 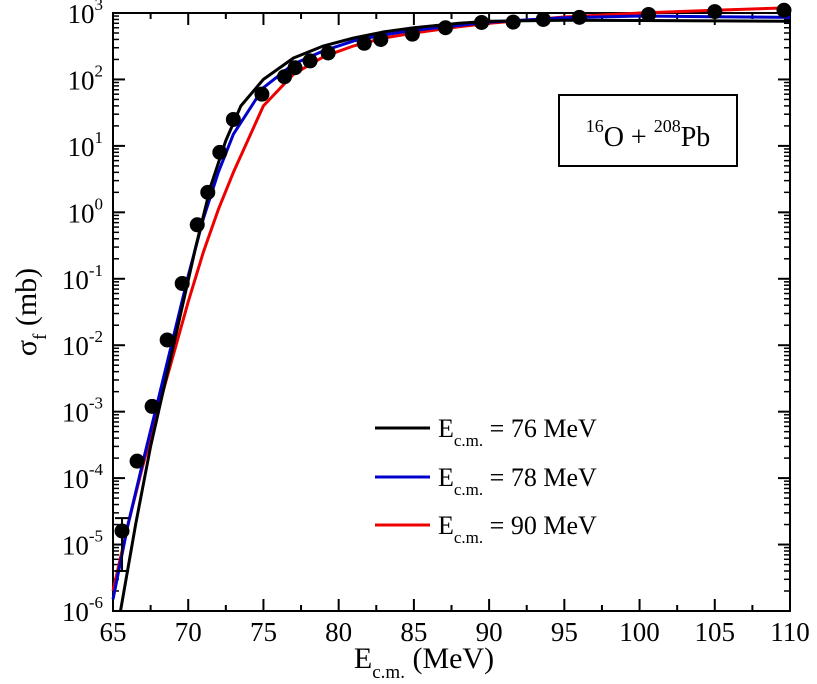 What do you see at coordinates (790, 632) in the screenshot?
I see `x-tick-label: 110` at bounding box center [790, 632].